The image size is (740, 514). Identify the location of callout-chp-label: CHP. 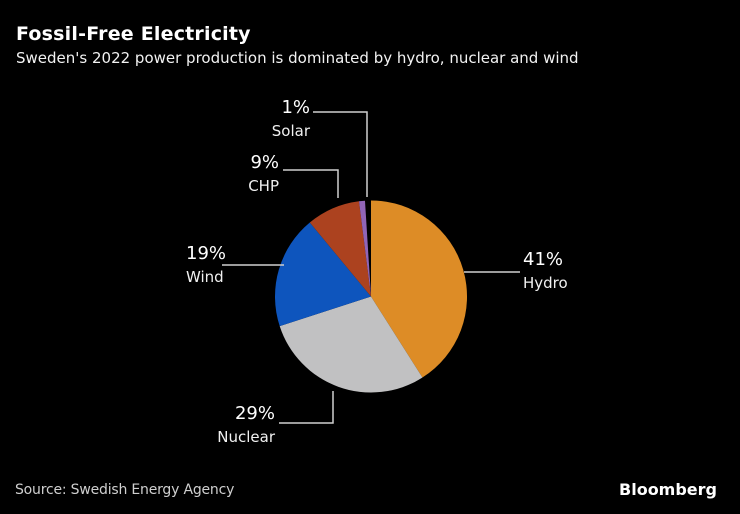
(263, 186).